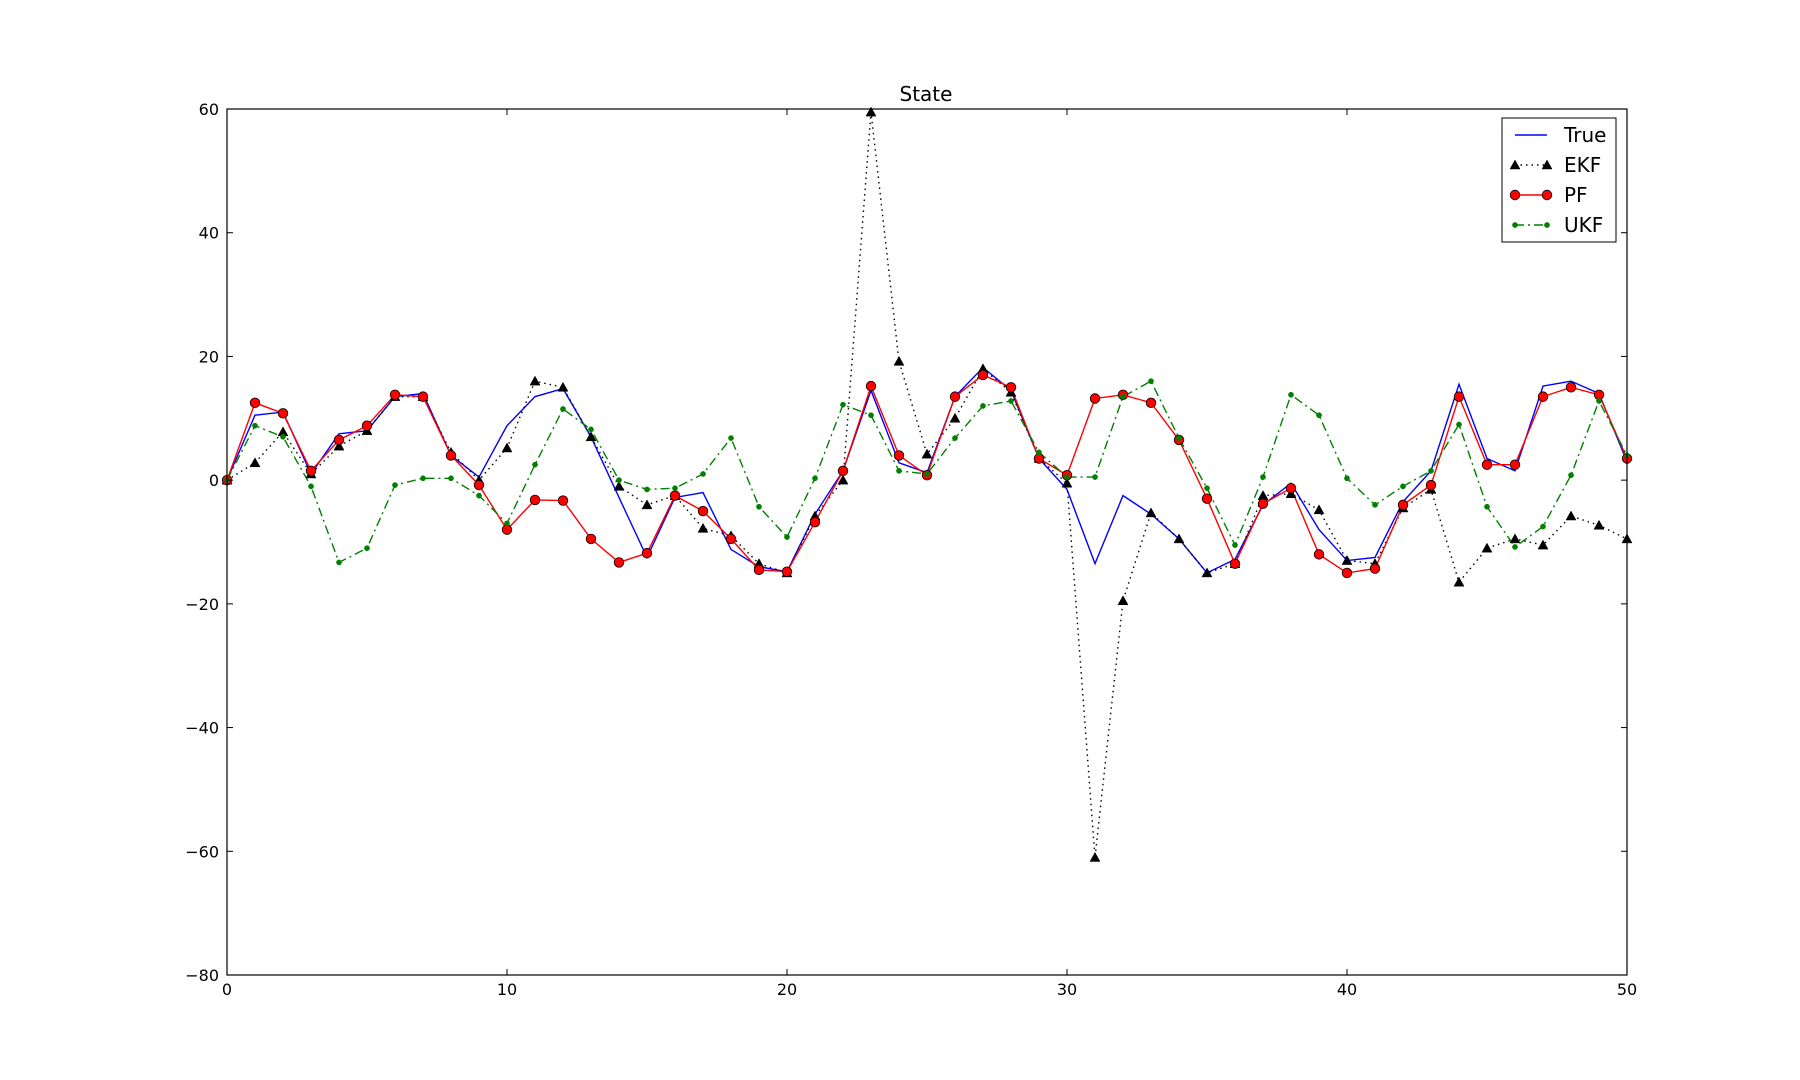 The width and height of the screenshot is (1800, 1080). What do you see at coordinates (1583, 225) in the screenshot?
I see `ukf-legend-label: UKF` at bounding box center [1583, 225].